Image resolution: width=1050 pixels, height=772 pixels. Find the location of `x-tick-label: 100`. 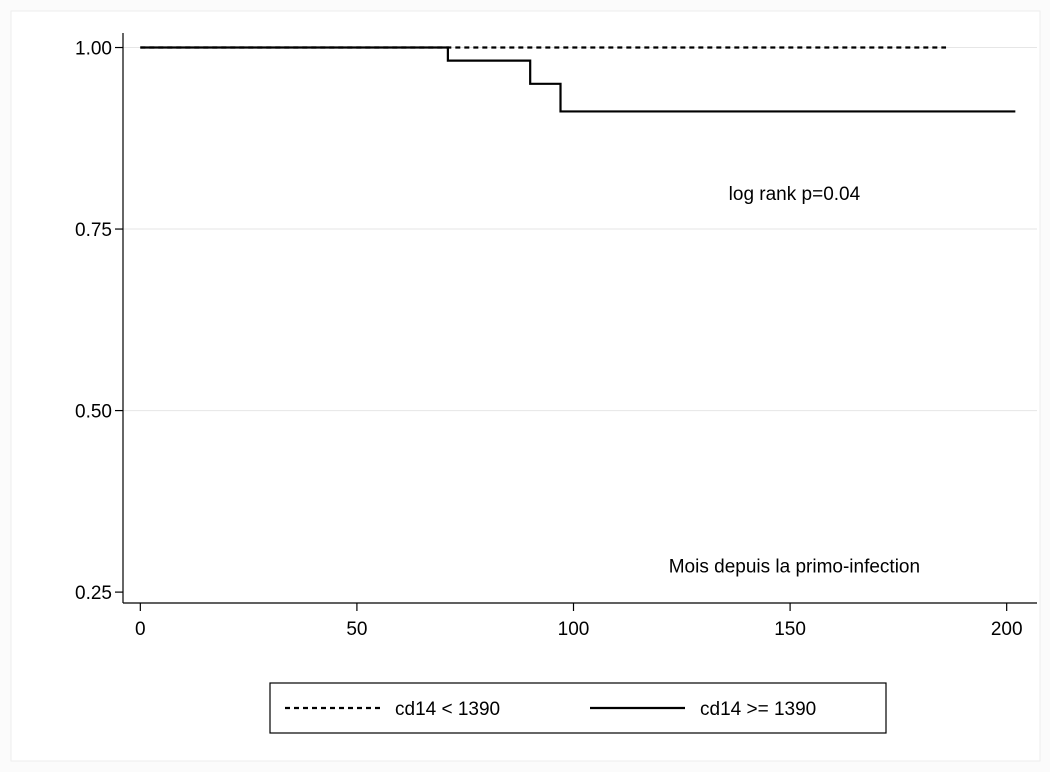

x-tick-label: 100 is located at coordinates (574, 629).